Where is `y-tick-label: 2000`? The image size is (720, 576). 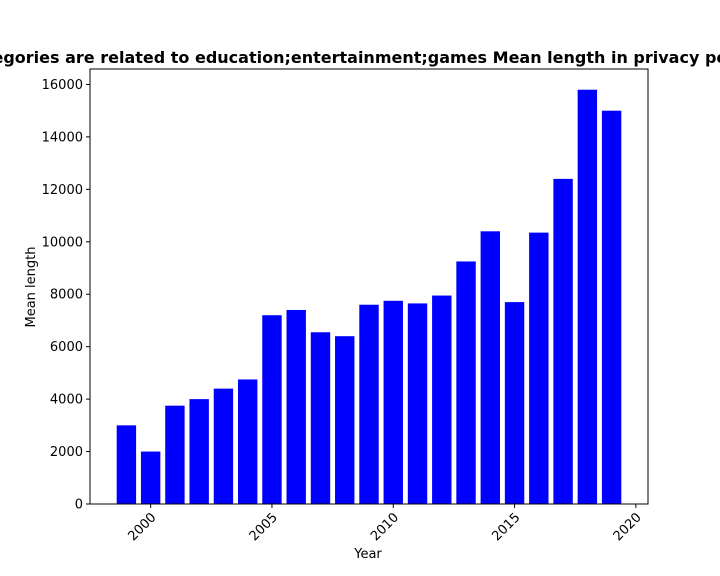 y-tick-label: 2000 is located at coordinates (66, 452).